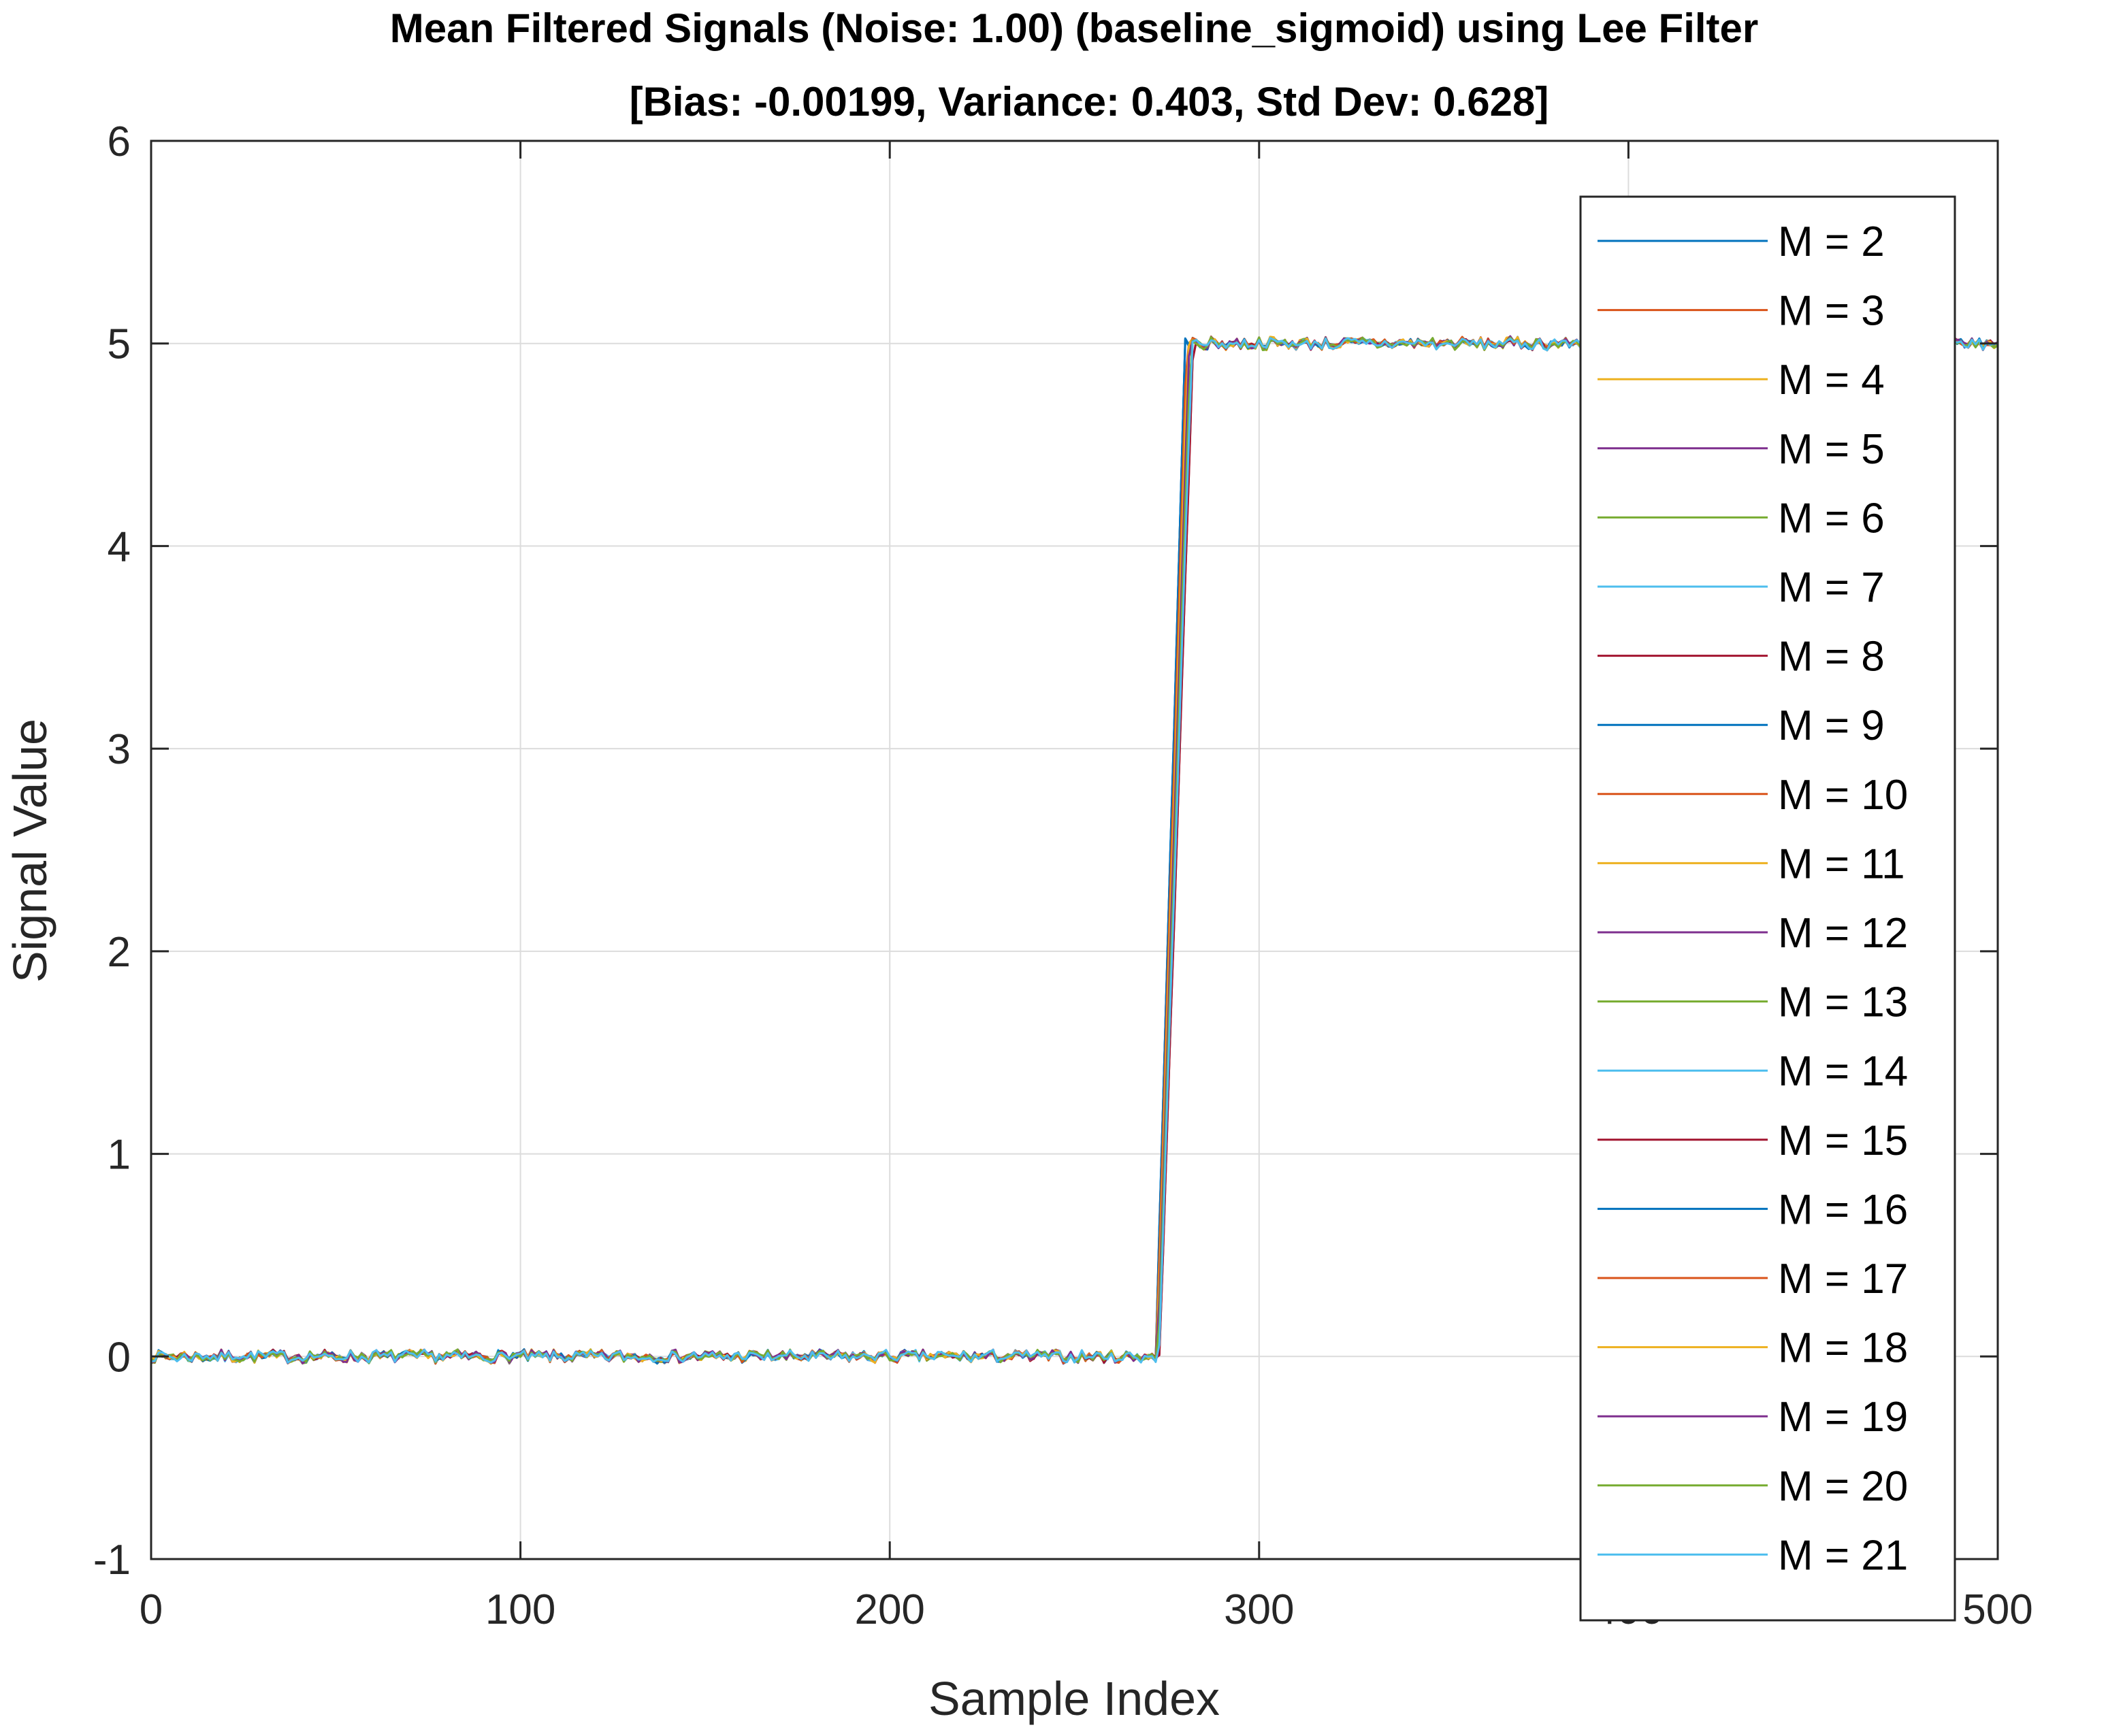 This screenshot has height=1736, width=2123. What do you see at coordinates (1831, 449) in the screenshot?
I see `legend-label: M = 5` at bounding box center [1831, 449].